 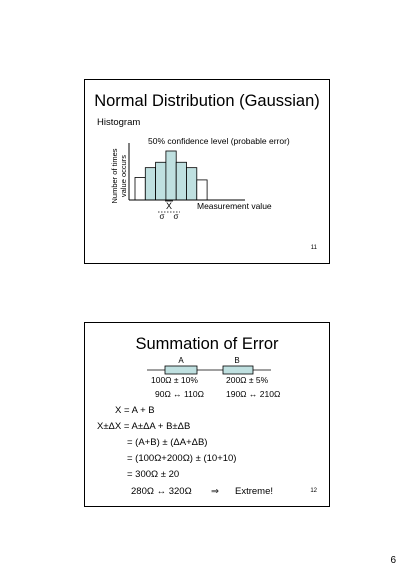 What do you see at coordinates (153, 474) in the screenshot?
I see `equation-line-5: = 300Ω ± 20` at bounding box center [153, 474].